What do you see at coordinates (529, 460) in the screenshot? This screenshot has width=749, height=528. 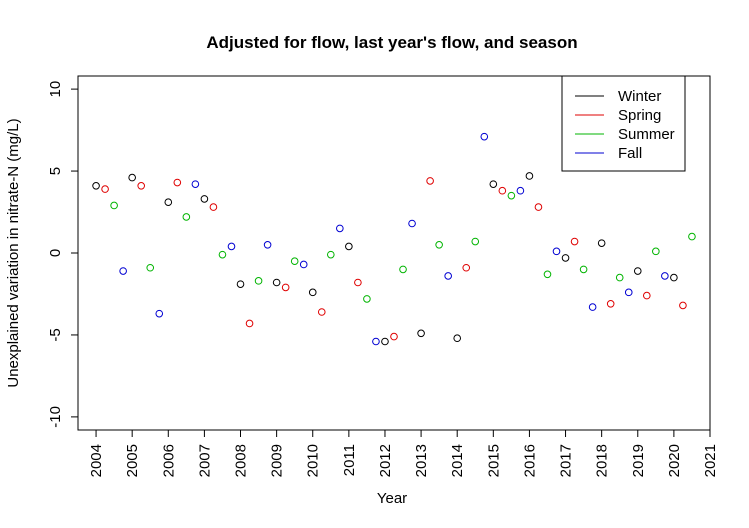 I see `x-tick-label: 2016` at bounding box center [529, 460].